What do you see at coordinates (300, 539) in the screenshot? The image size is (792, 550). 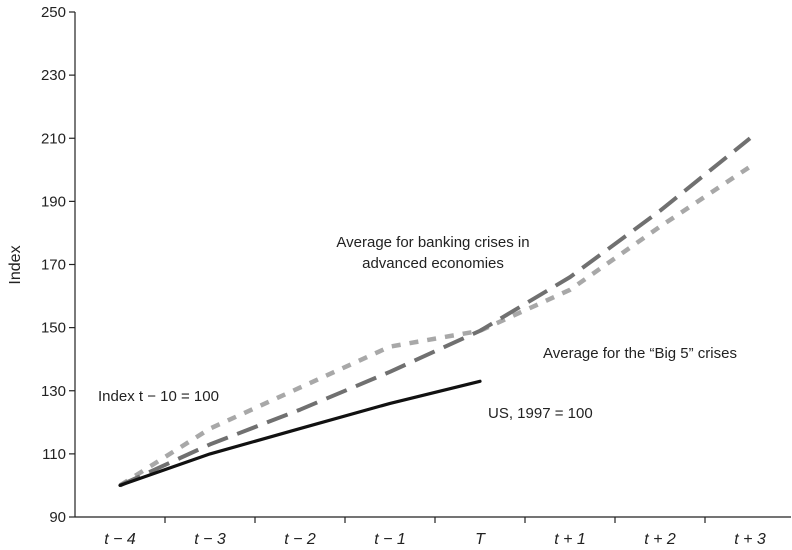 I see `x-tick-label: t − 2` at bounding box center [300, 539].